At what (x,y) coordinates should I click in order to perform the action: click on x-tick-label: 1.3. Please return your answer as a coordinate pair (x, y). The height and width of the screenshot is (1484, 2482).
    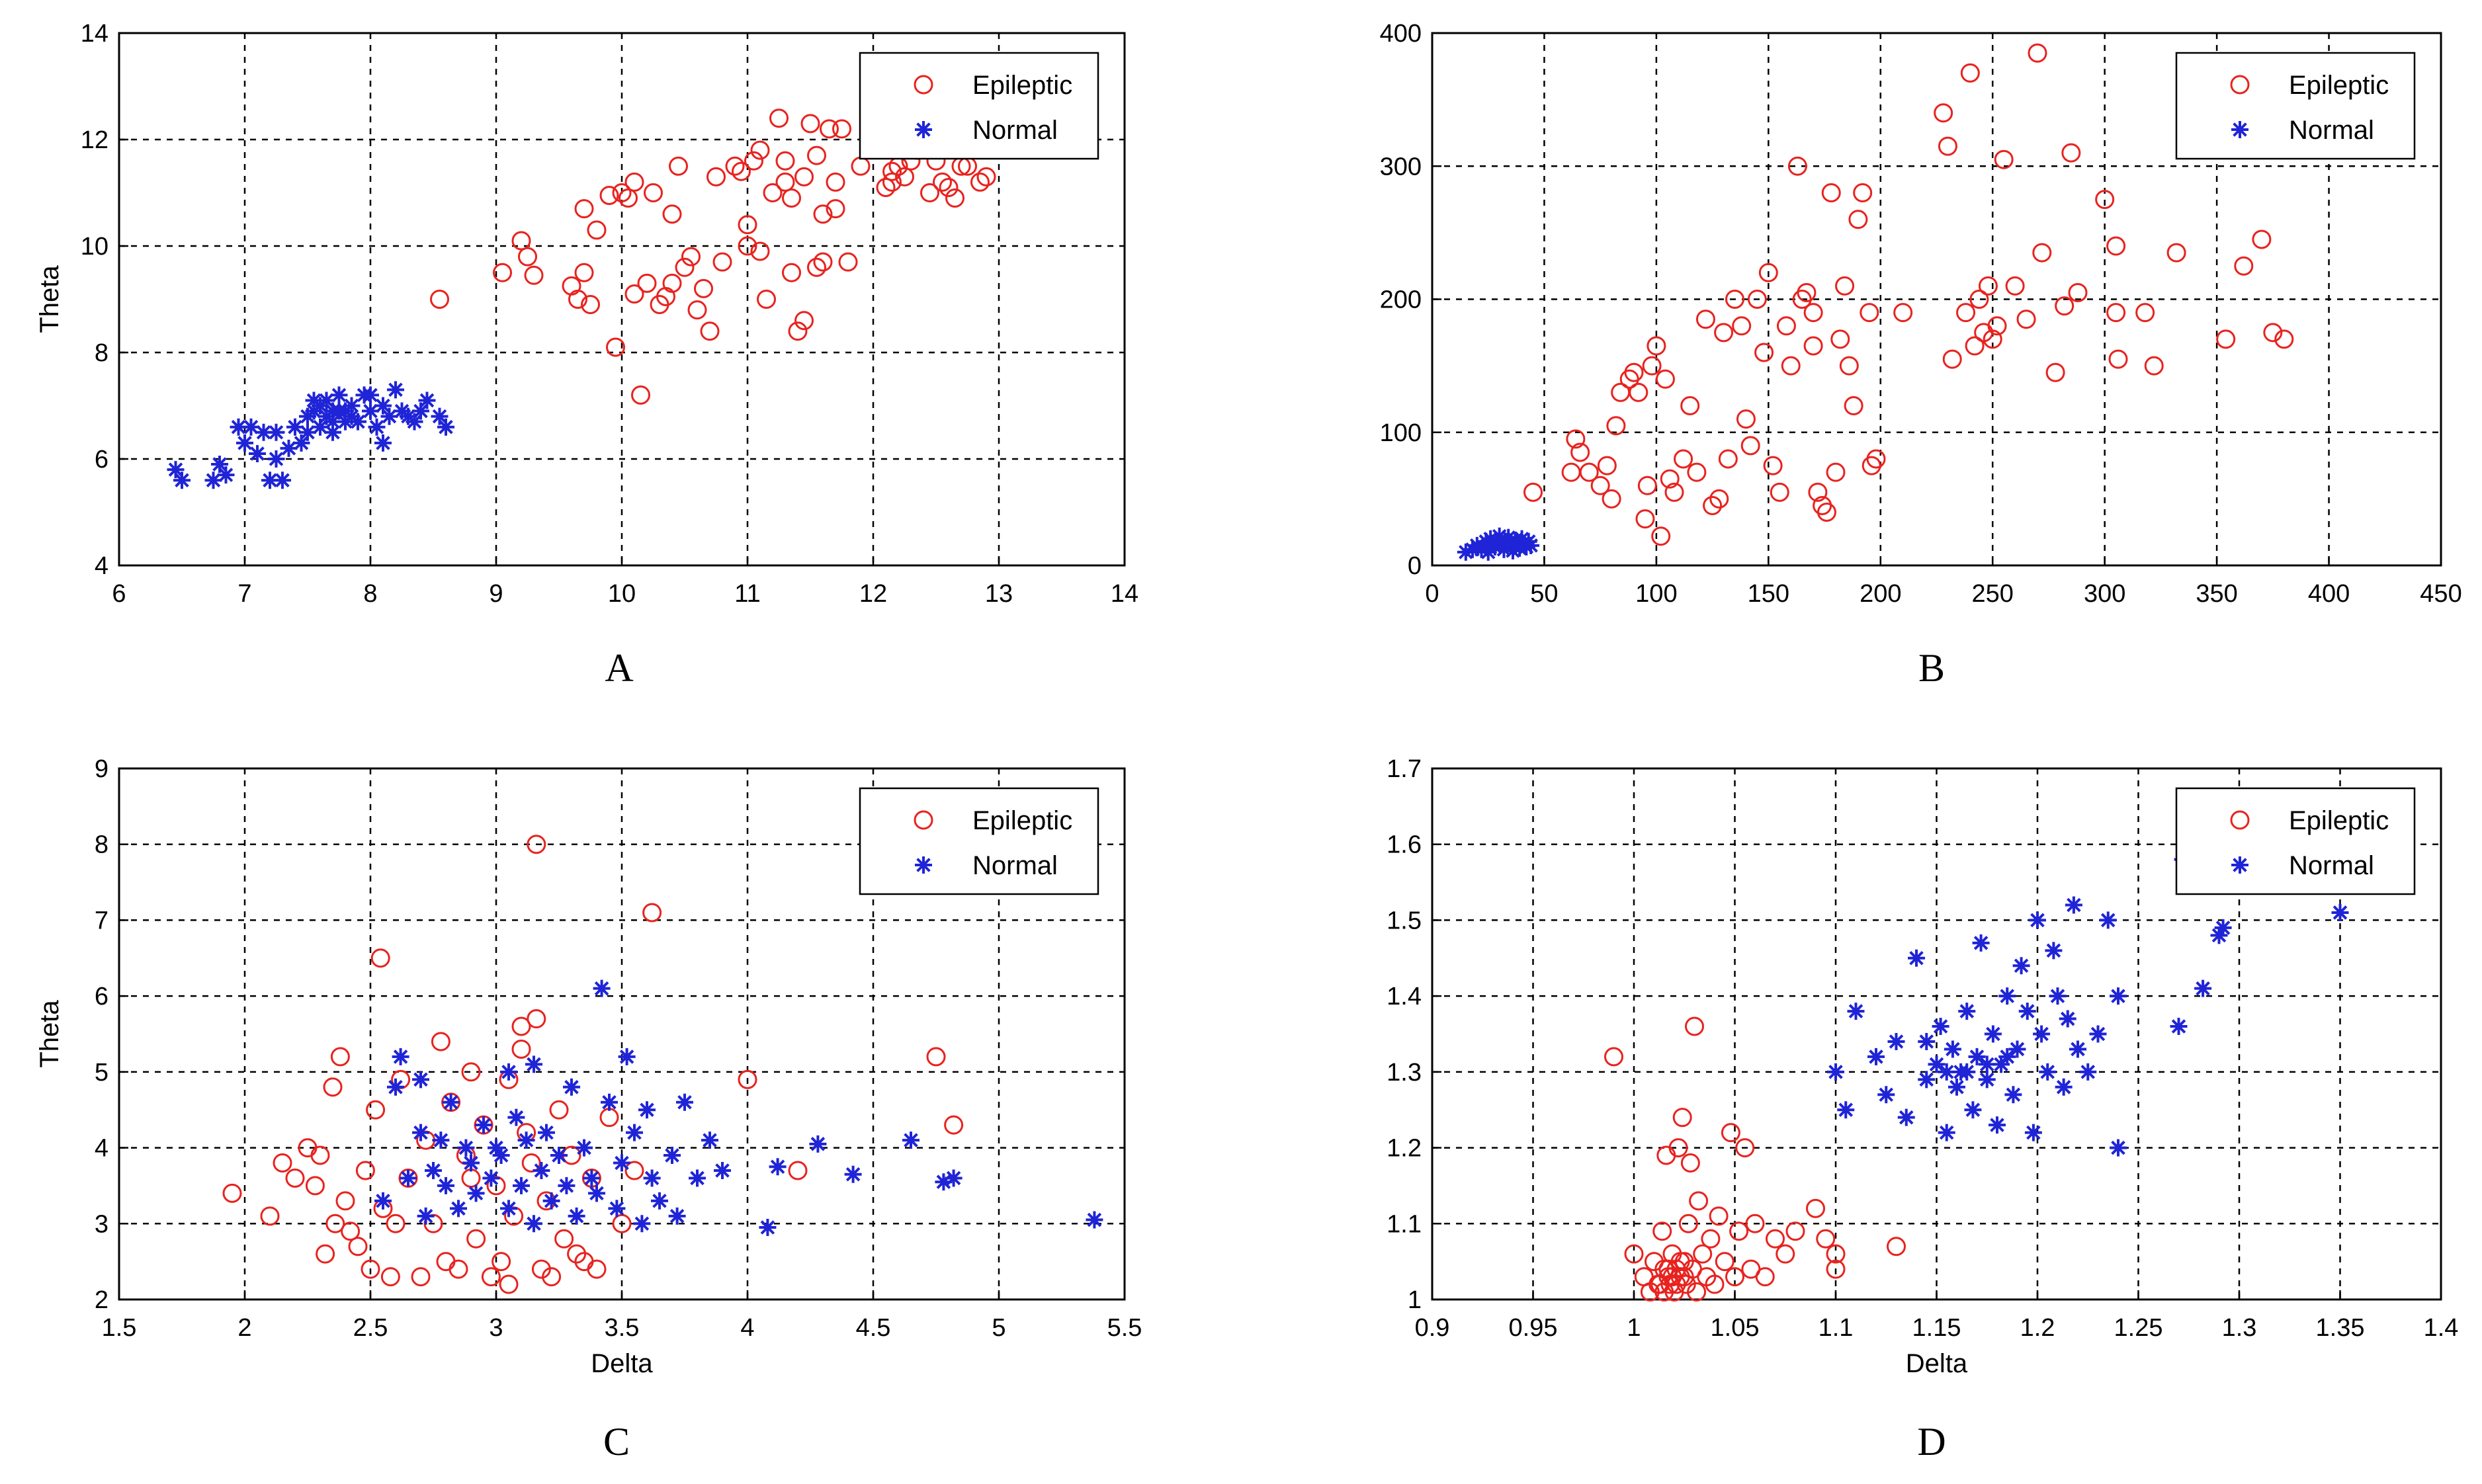
    Looking at the image, I should click on (2239, 1328).